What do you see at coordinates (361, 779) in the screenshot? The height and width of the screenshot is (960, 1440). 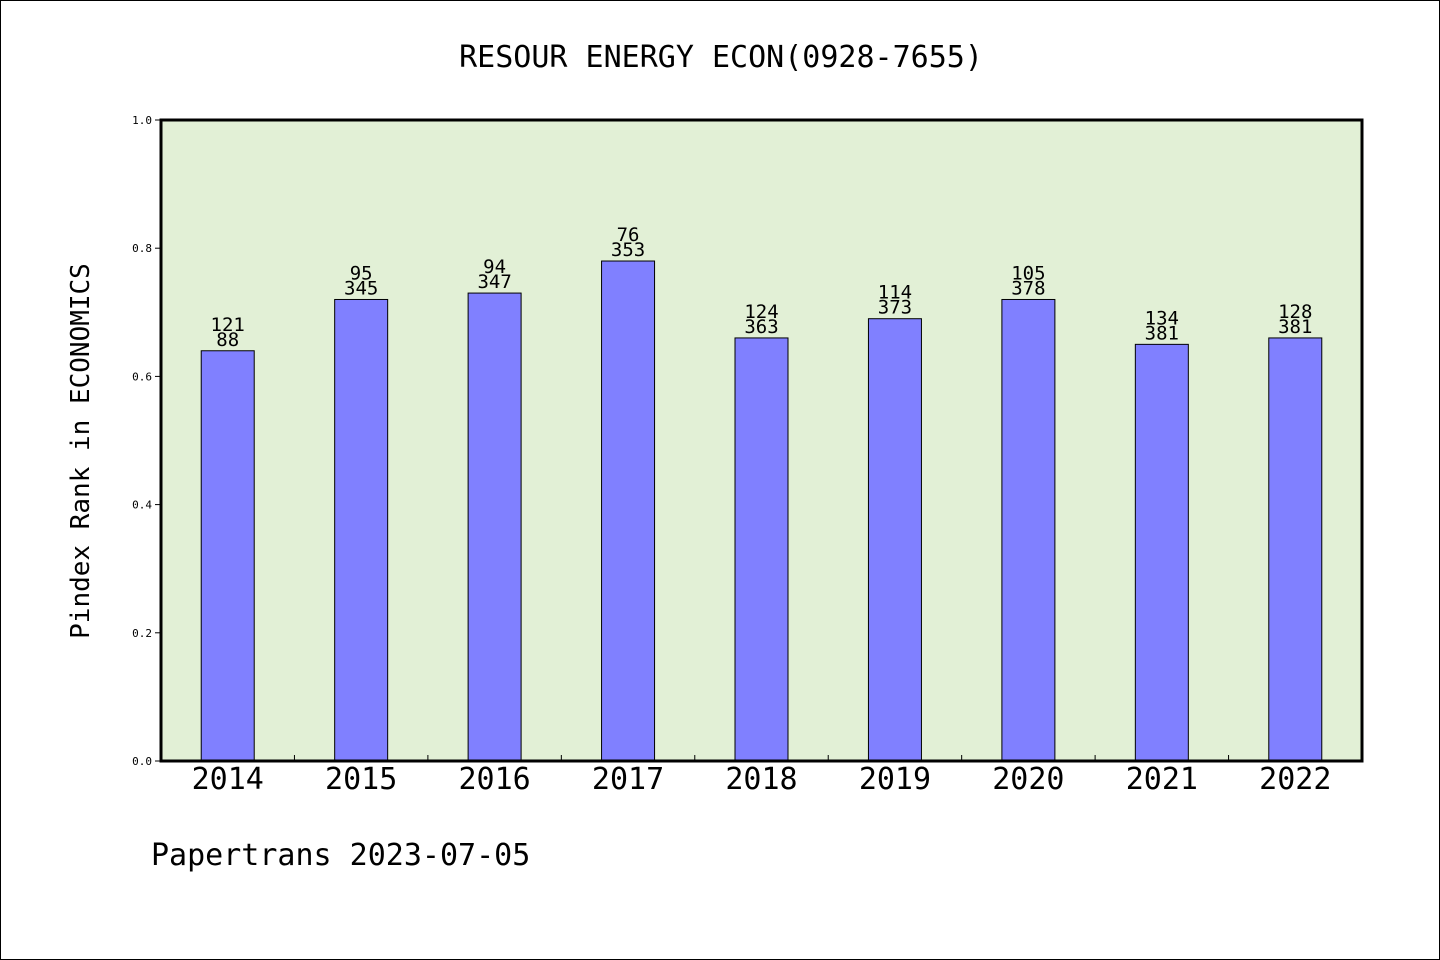 I see `x-tick-label-2015: 2015` at bounding box center [361, 779].